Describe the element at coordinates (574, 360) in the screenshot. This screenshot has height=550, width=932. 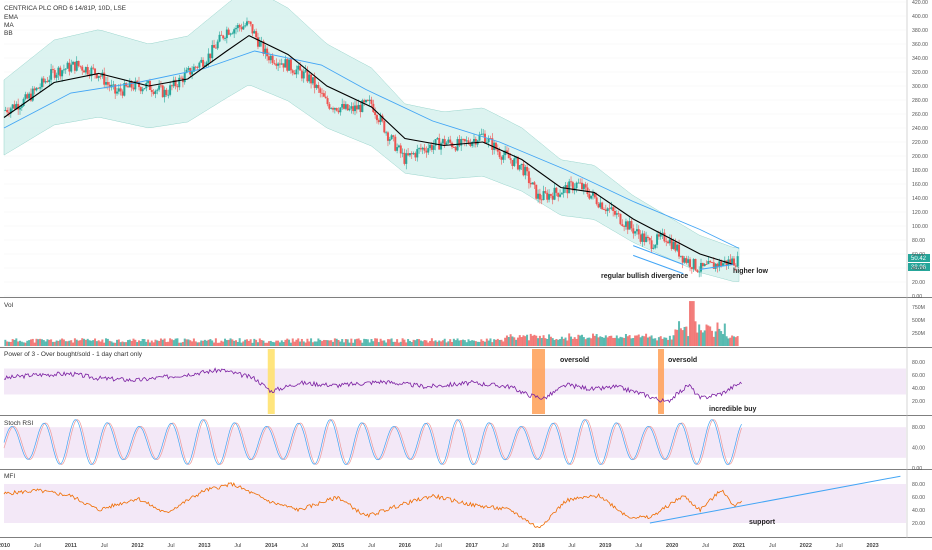
I see `annotation-oversold-1: oversold` at that location.